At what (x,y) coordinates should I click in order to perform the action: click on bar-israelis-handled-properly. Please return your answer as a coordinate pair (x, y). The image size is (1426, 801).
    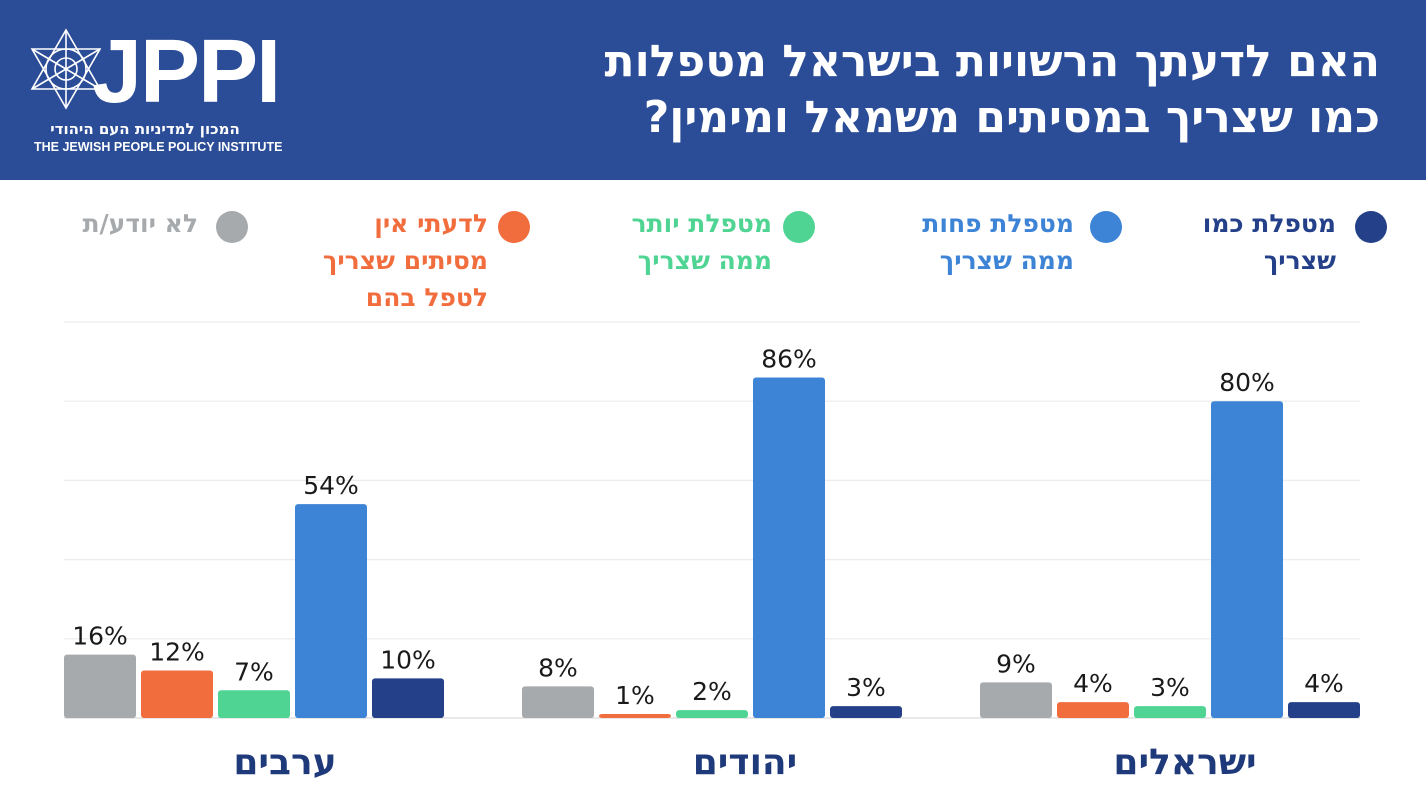
    Looking at the image, I should click on (1324, 710).